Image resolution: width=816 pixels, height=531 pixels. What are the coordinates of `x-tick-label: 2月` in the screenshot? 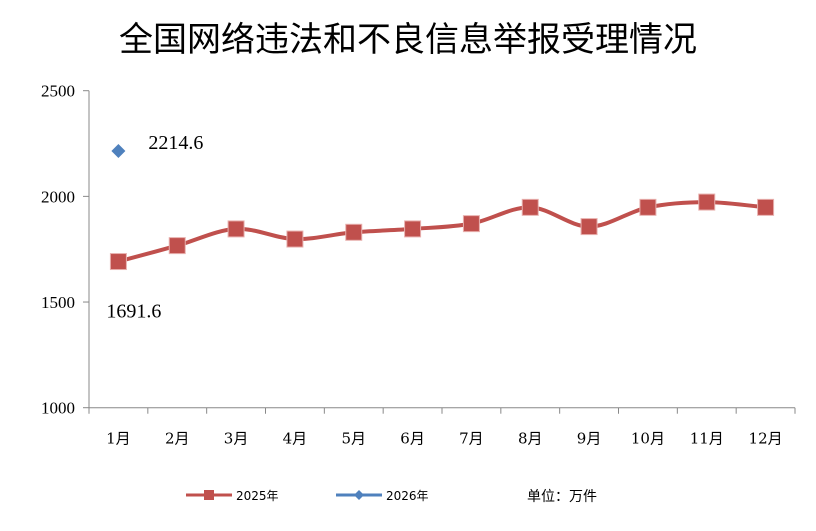 It's located at (177, 439).